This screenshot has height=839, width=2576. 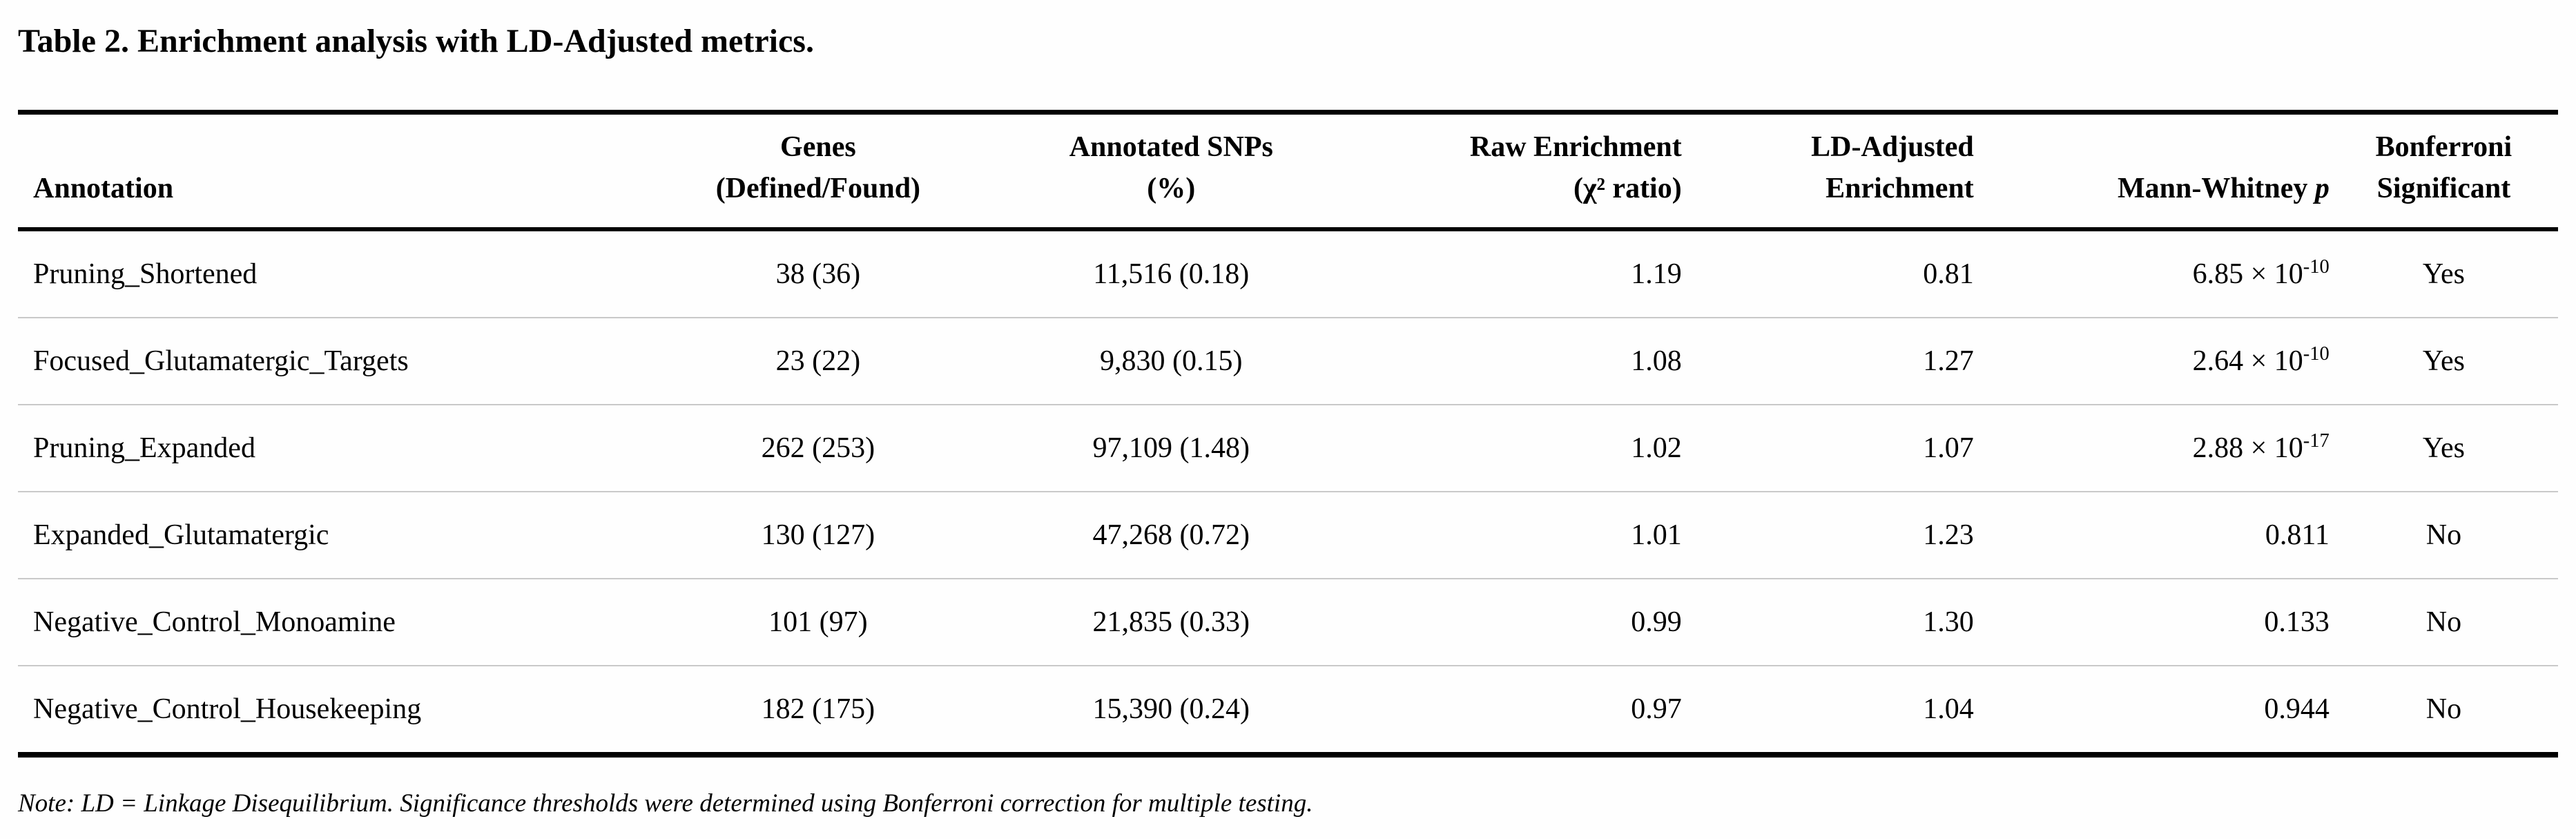 What do you see at coordinates (2247, 361) in the screenshot?
I see `p-value-base: 2.64 × 10` at bounding box center [2247, 361].